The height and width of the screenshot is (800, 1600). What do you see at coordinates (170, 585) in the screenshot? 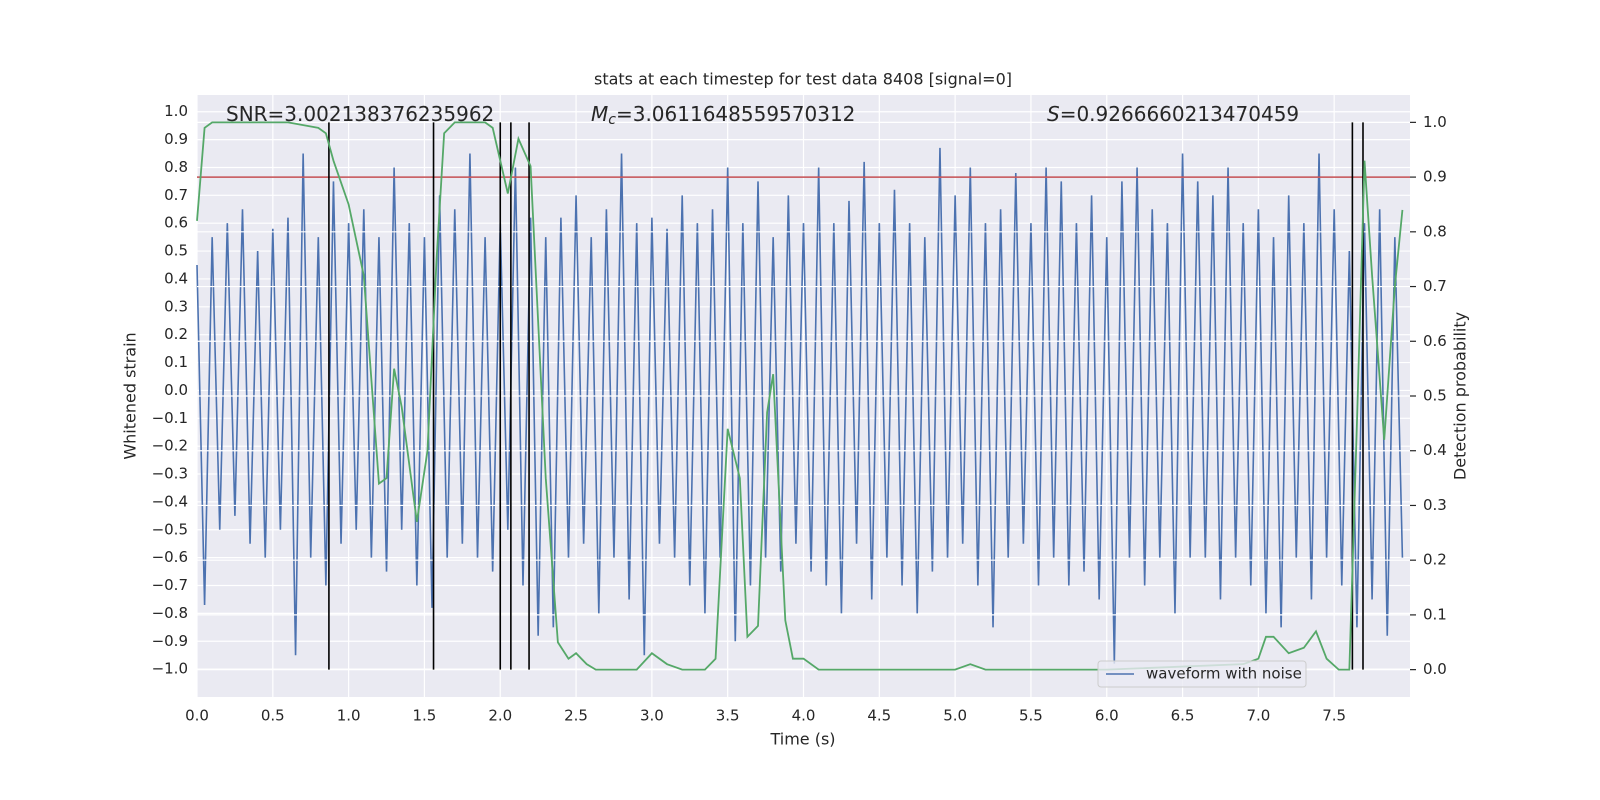
I see `y-tick-label: −0.7` at bounding box center [170, 585].